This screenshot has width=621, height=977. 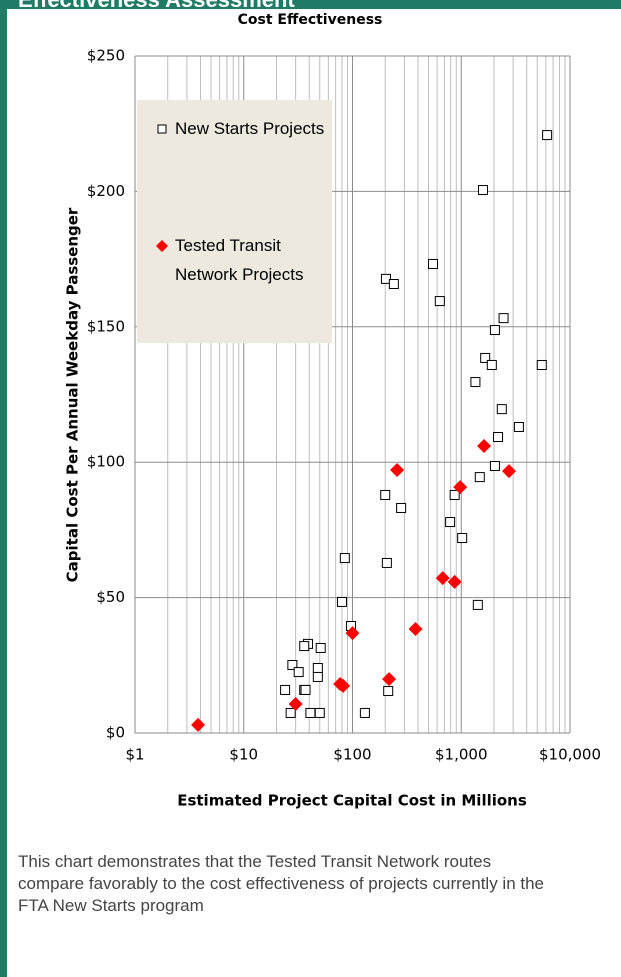 I want to click on x-tick-label: $1, so click(x=134, y=755).